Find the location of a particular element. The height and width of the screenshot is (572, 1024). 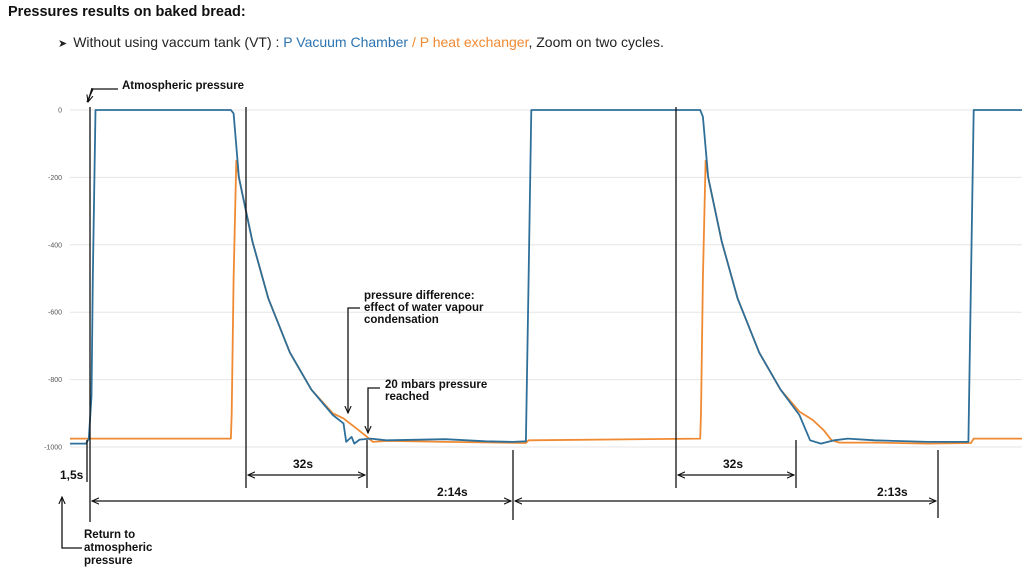

label-pressure: pressure is located at coordinates (108, 561).